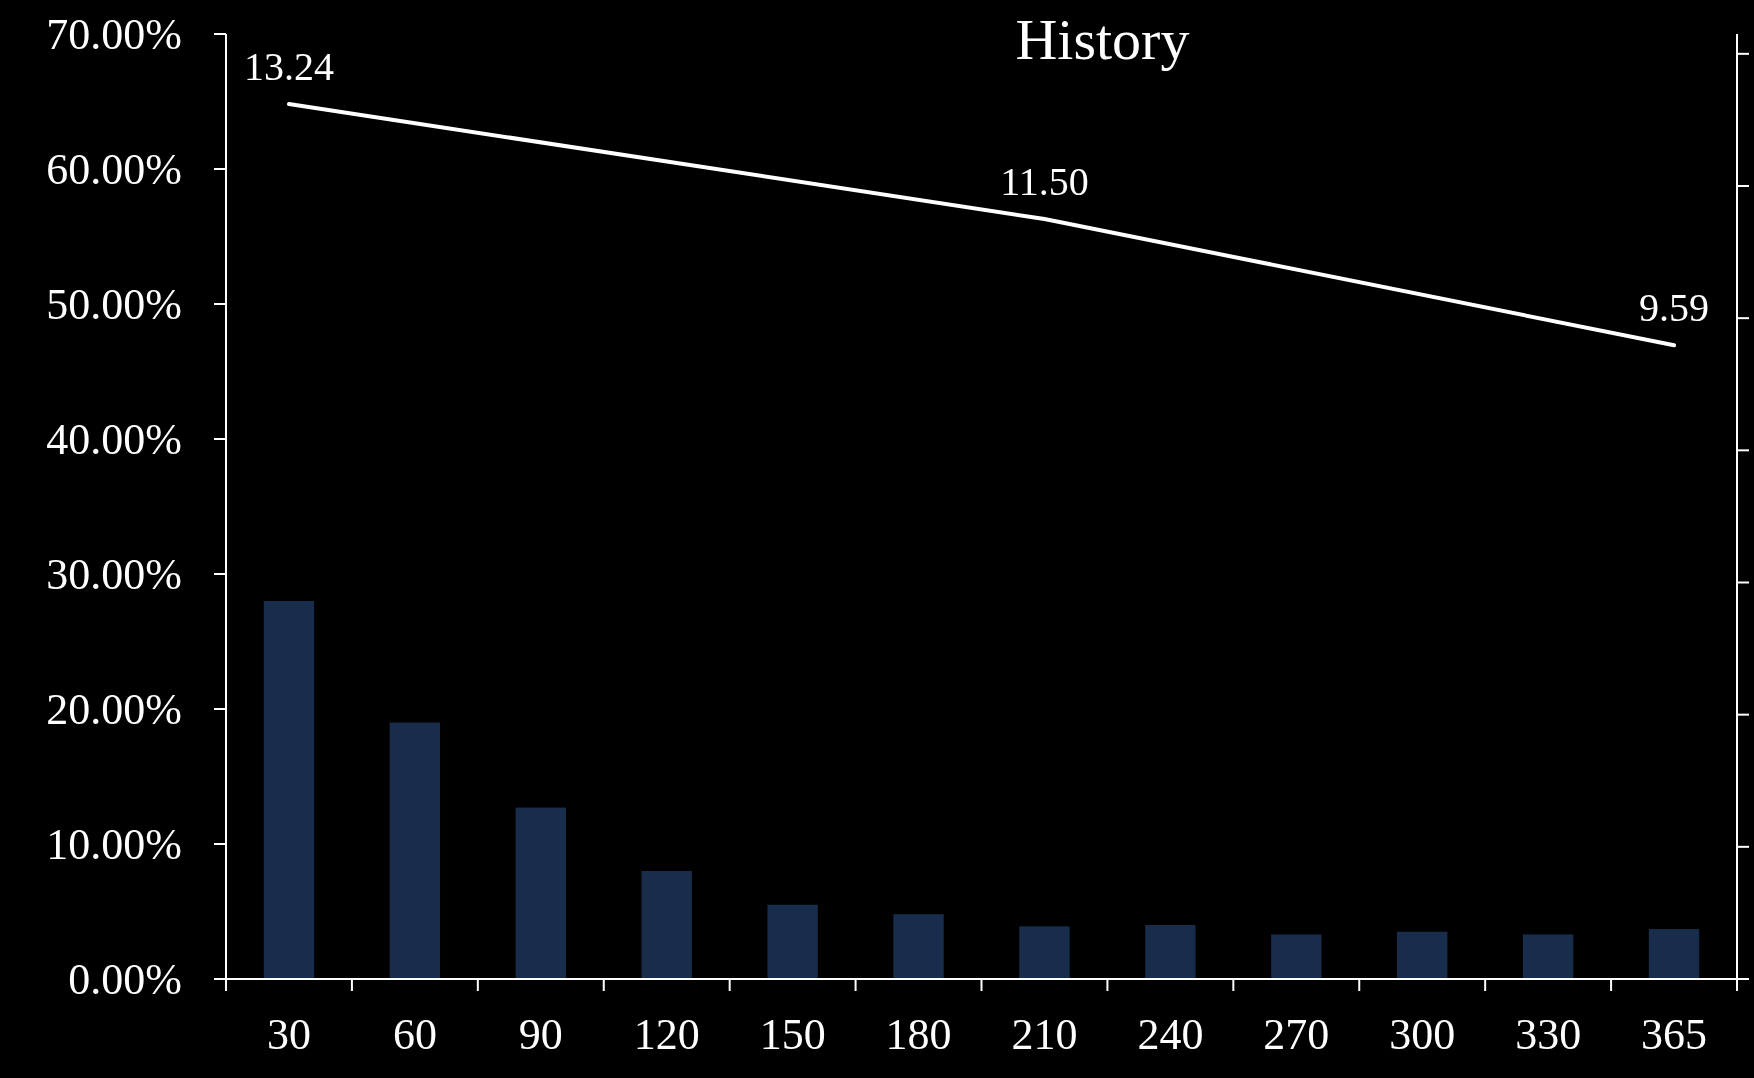 The image size is (1754, 1078). I want to click on y-tick-label: 0.00%, so click(125, 980).